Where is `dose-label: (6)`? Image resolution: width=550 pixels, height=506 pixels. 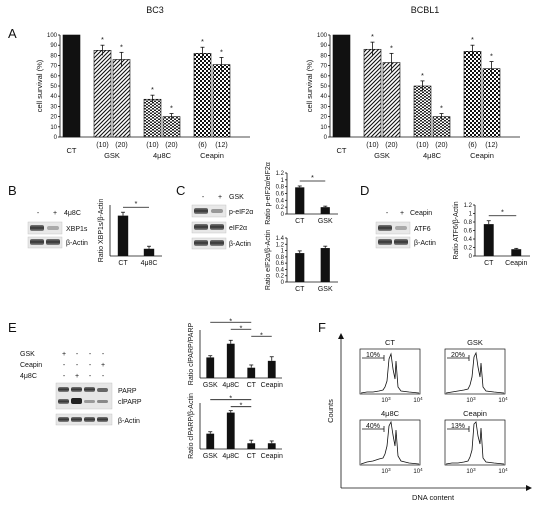
dose-label: (6) is located at coordinates (472, 145).